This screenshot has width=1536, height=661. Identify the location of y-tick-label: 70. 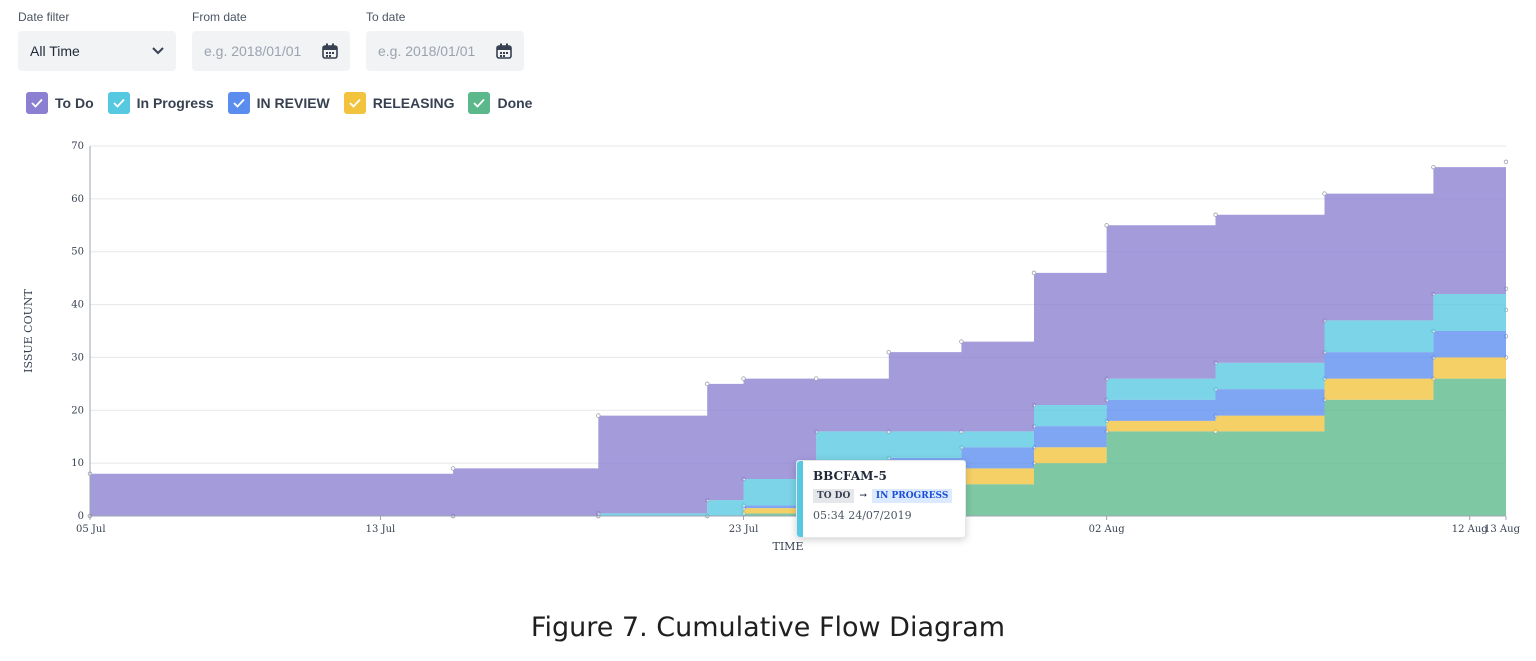
(77, 146).